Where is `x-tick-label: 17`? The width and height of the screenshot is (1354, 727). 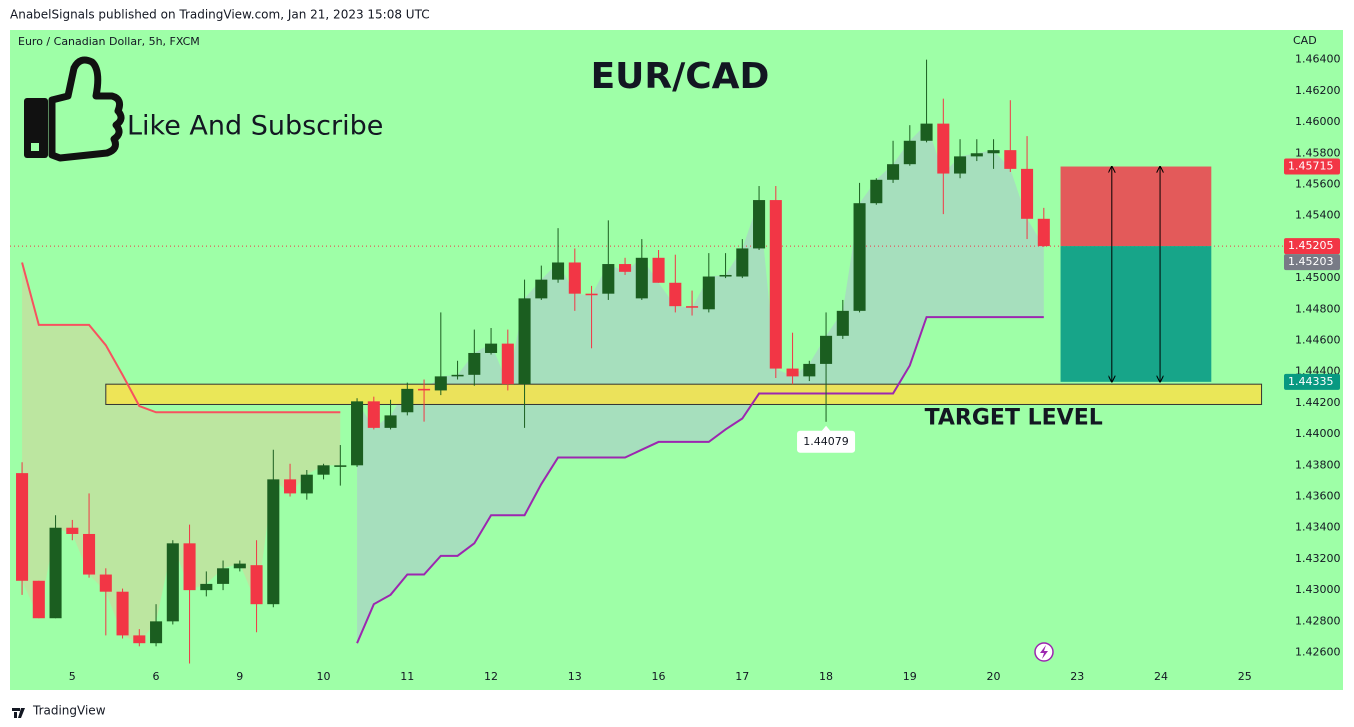
x-tick-label: 17 is located at coordinates (742, 676).